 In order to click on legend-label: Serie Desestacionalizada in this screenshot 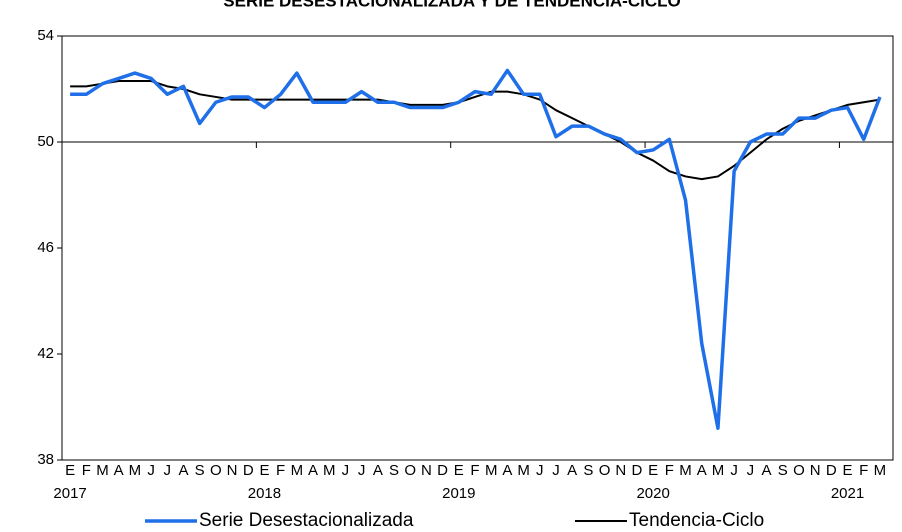, I will do `click(306, 520)`.